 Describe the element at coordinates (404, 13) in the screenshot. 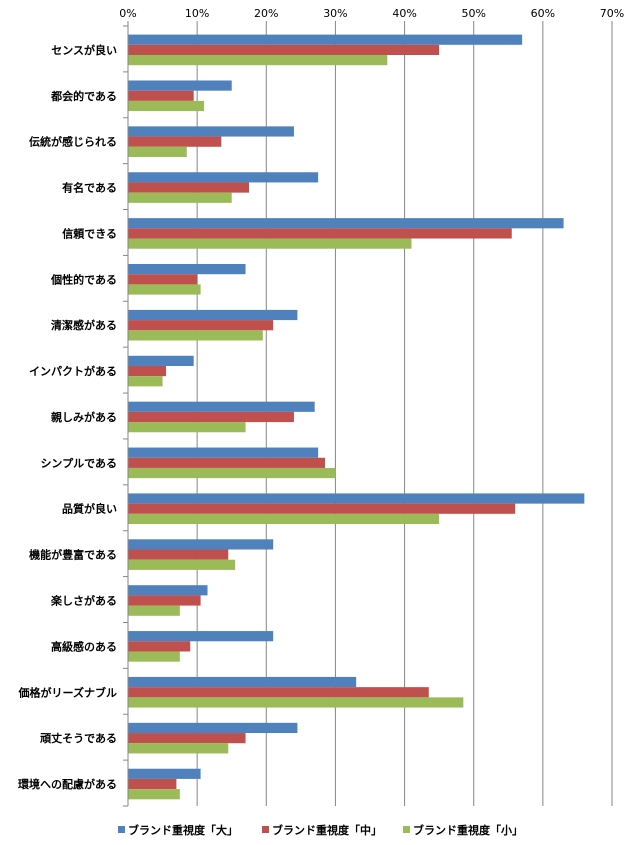

I see `x-tick-label: 40%` at that location.